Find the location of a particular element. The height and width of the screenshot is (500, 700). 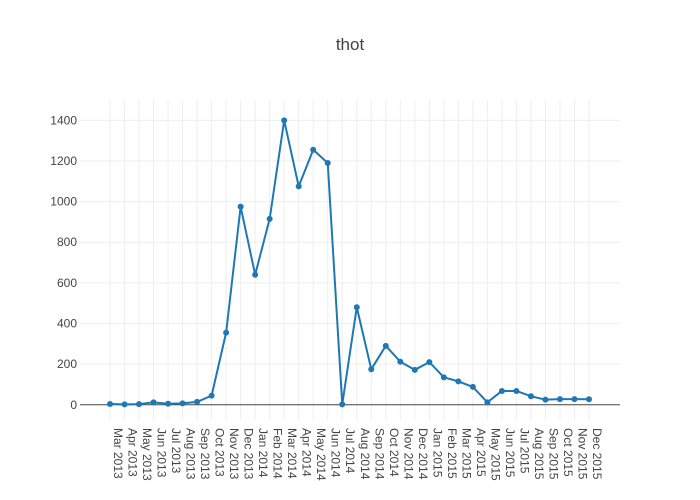

x-tick-label: Mar 2014 is located at coordinates (292, 453).